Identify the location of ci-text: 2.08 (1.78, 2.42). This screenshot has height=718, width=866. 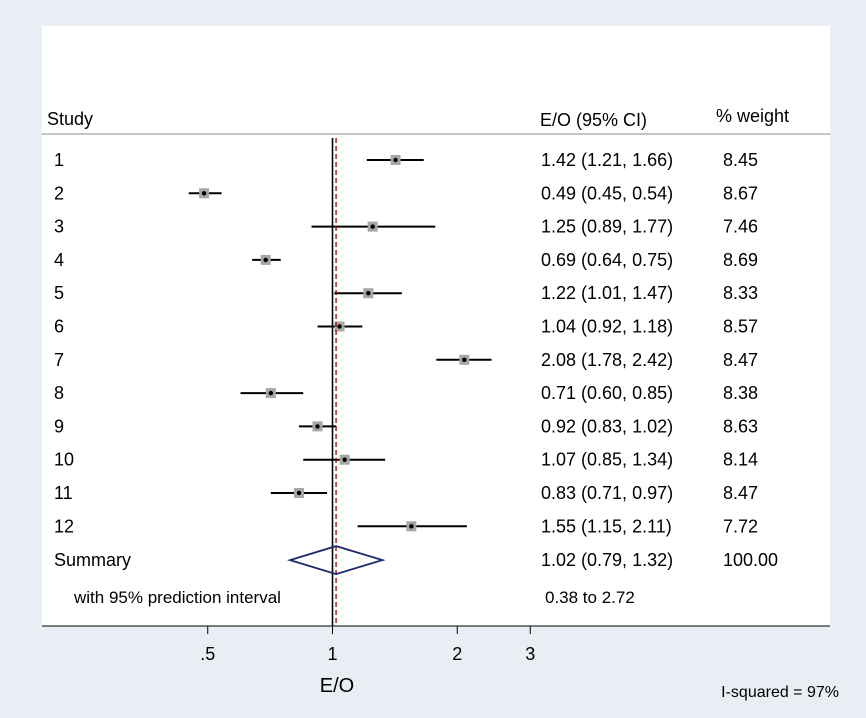
(607, 360).